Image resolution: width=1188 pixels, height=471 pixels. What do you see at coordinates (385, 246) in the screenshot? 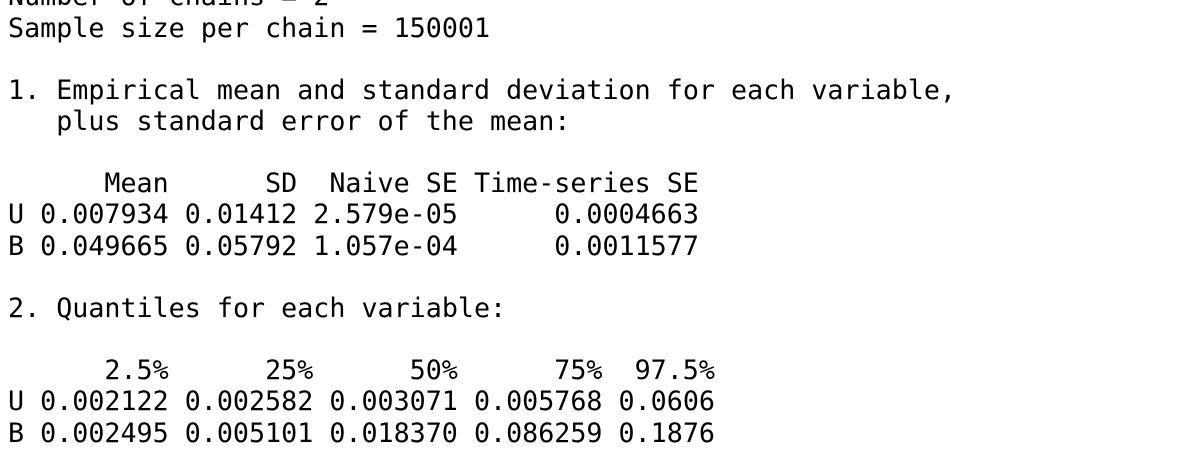
I see `table-cell: 1.057e-04` at bounding box center [385, 246].